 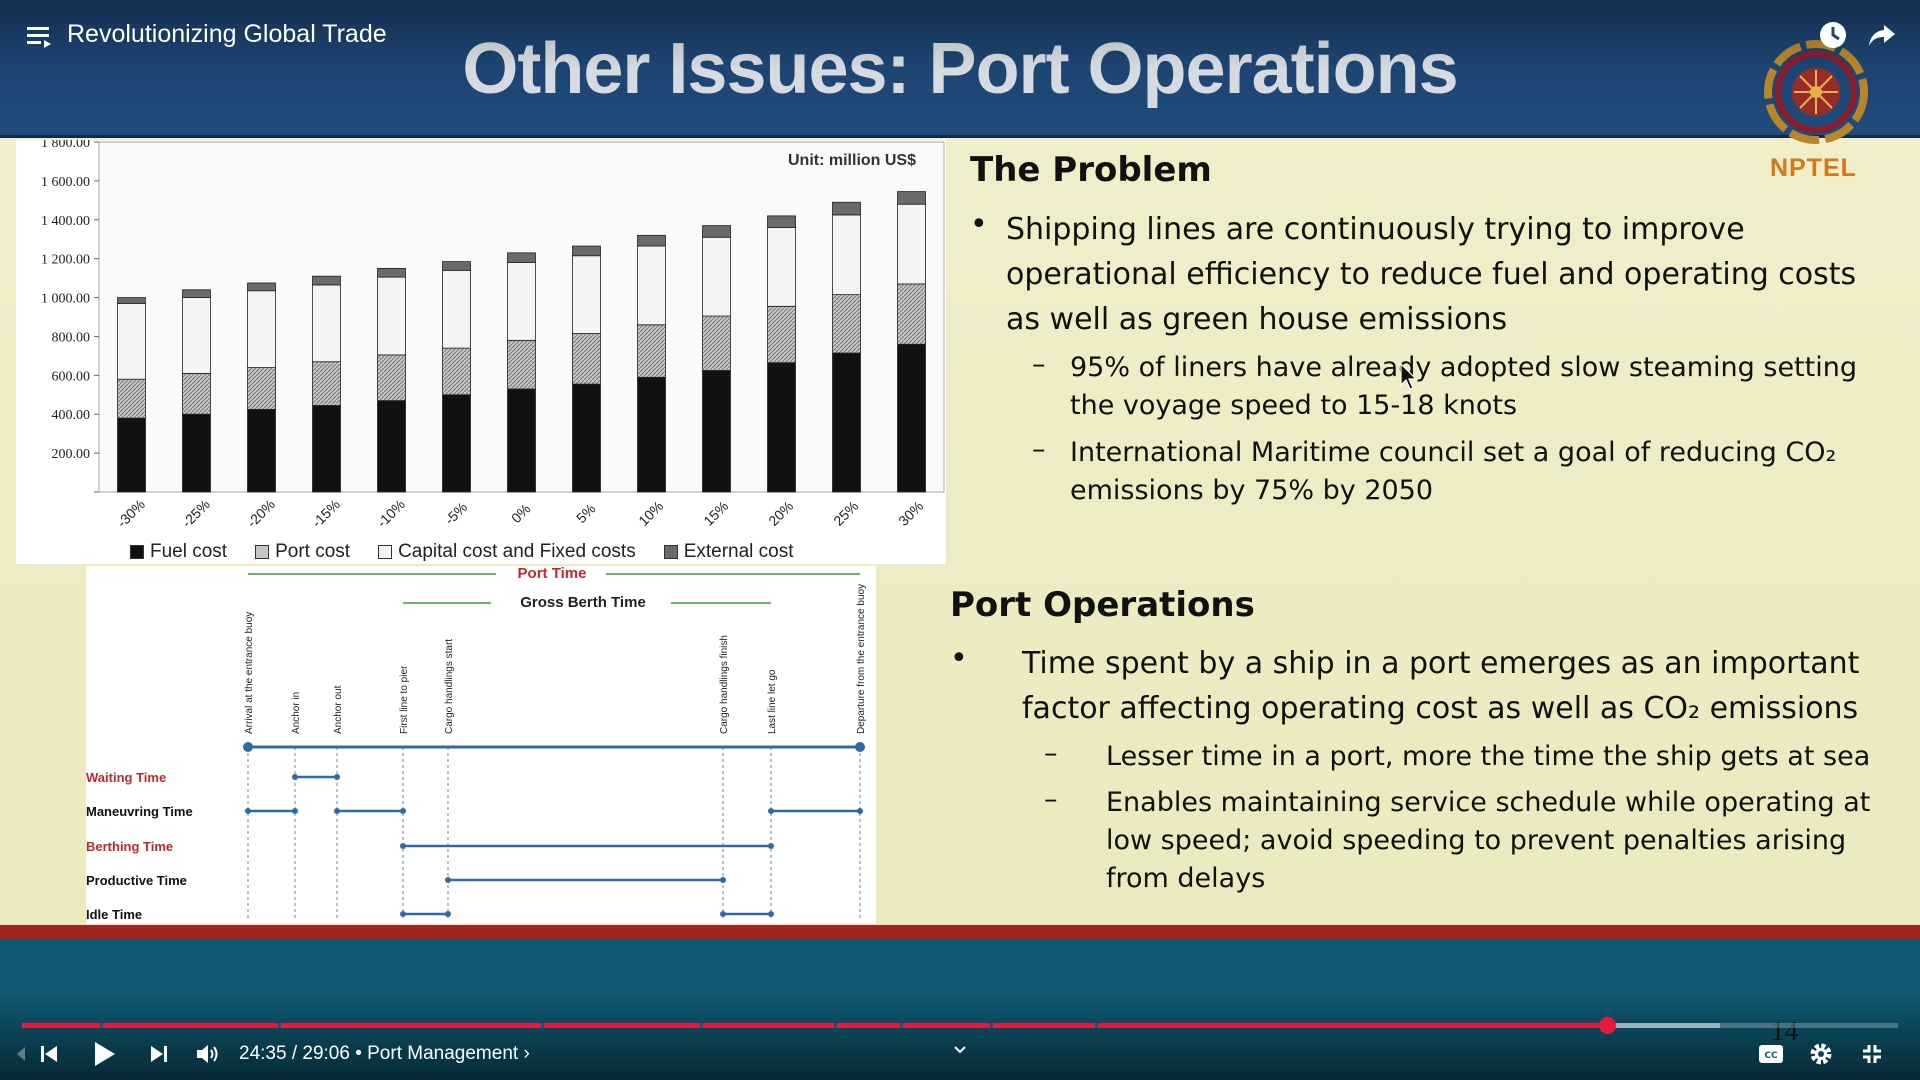 I want to click on event-label: Cargo handlings finish, so click(x=724, y=684).